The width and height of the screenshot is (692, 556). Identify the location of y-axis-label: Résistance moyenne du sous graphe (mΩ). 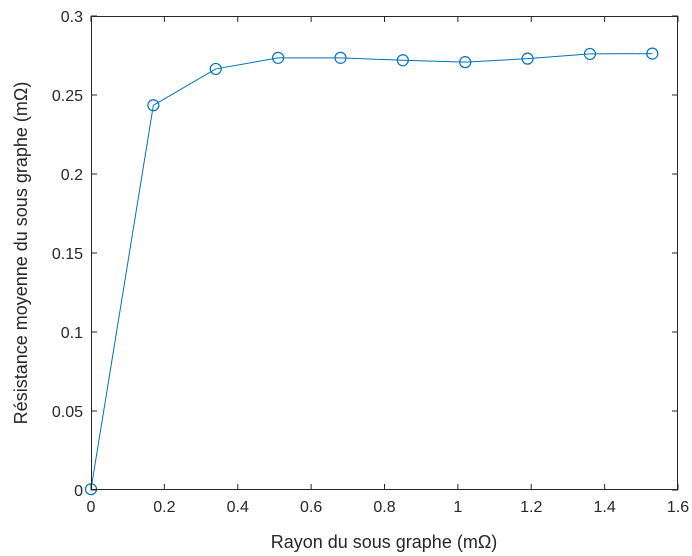
(21, 253).